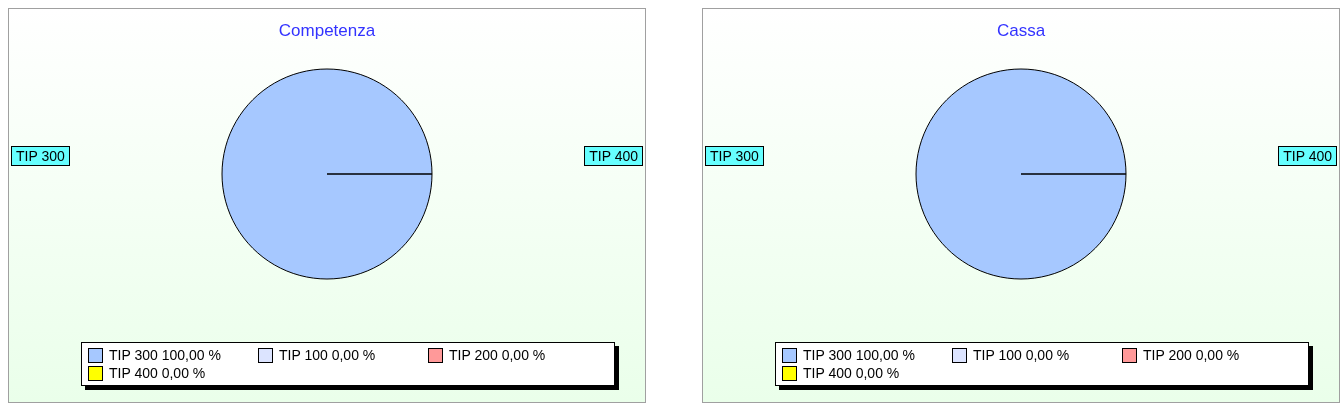 The width and height of the screenshot is (1344, 403). Describe the element at coordinates (327, 31) in the screenshot. I see `chart-title: Competenza` at that location.